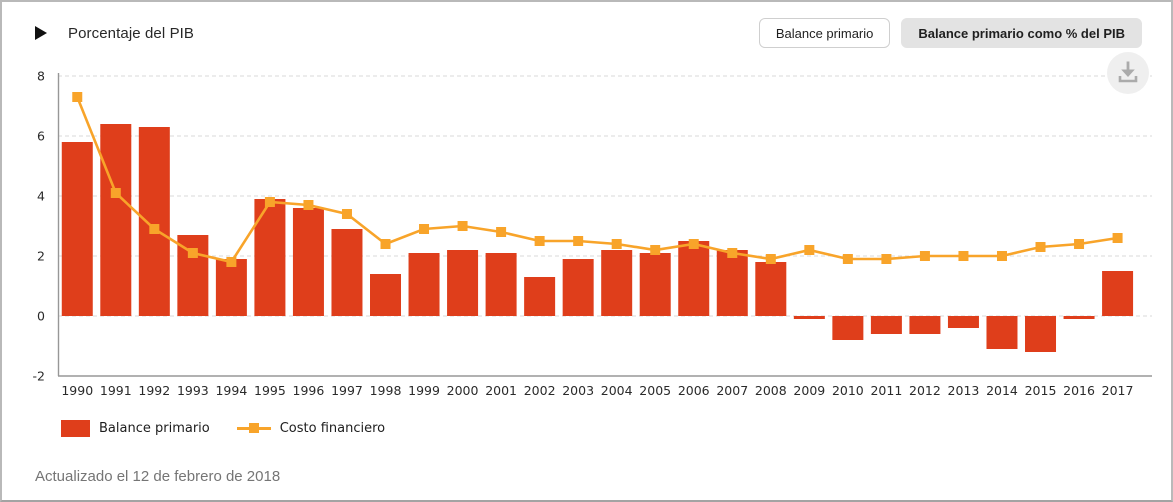 This screenshot has width=1173, height=502. I want to click on marker-2015, so click(1040, 247).